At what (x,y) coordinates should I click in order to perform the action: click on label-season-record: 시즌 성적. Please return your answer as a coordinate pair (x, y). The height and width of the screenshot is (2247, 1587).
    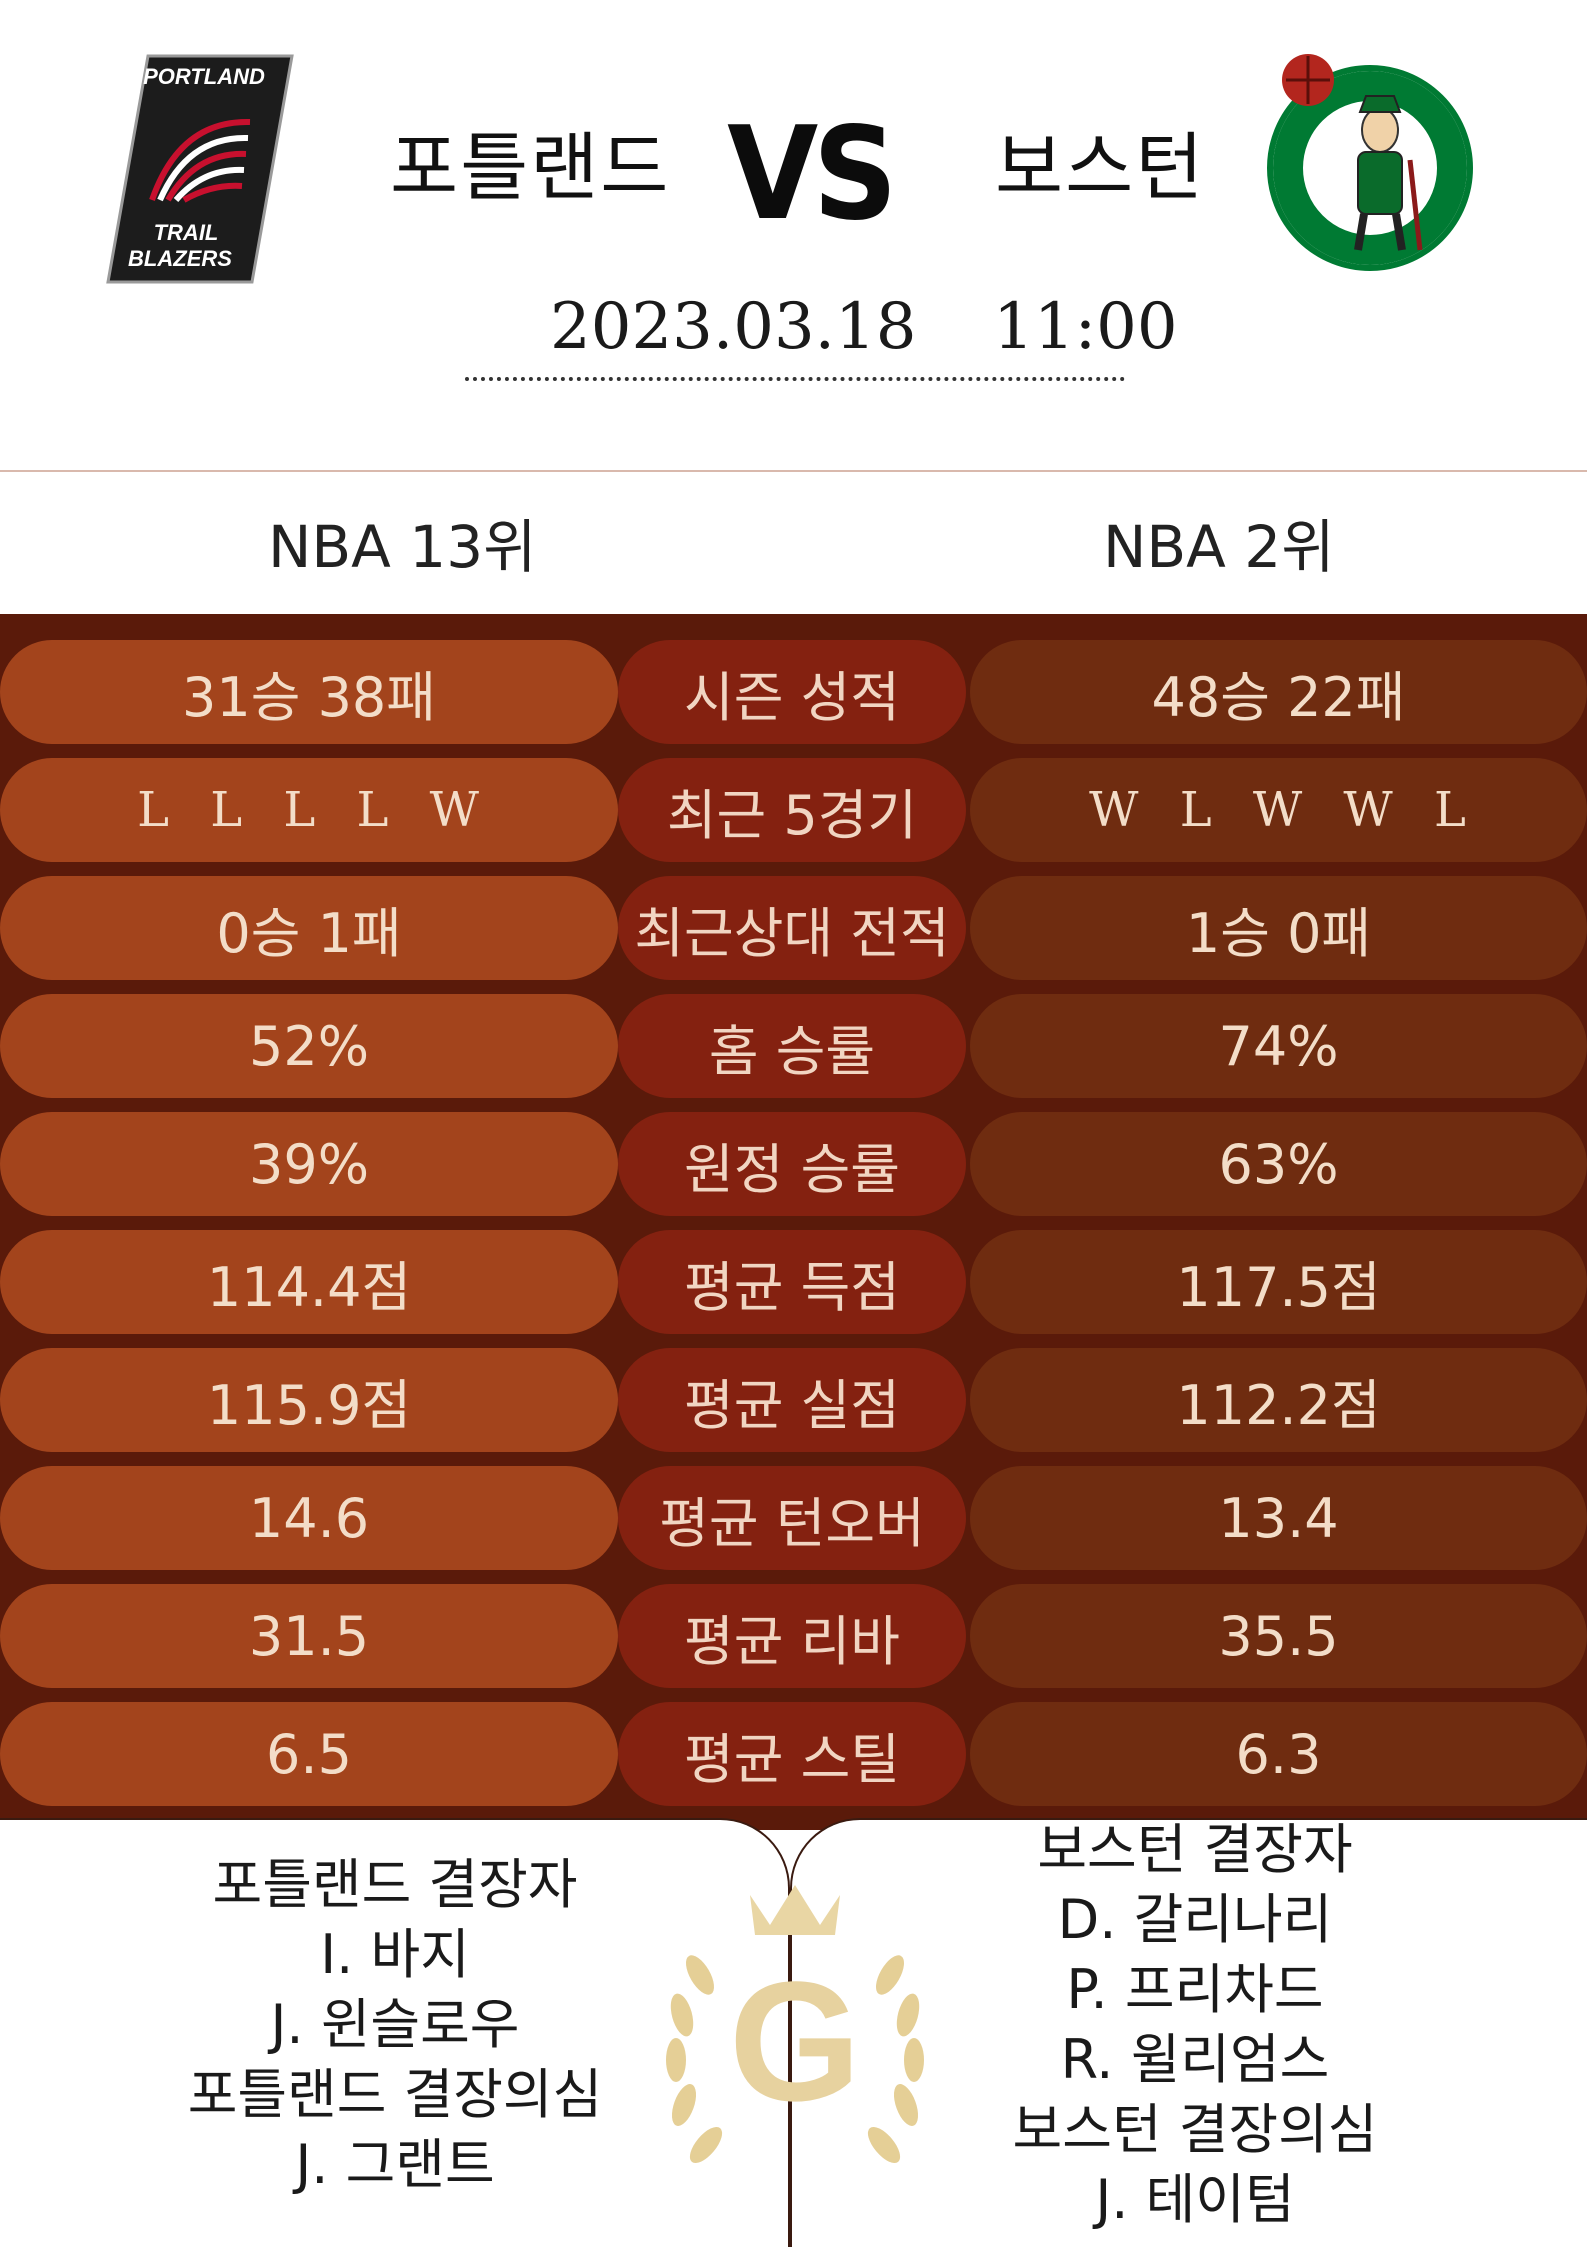
    Looking at the image, I should click on (792, 692).